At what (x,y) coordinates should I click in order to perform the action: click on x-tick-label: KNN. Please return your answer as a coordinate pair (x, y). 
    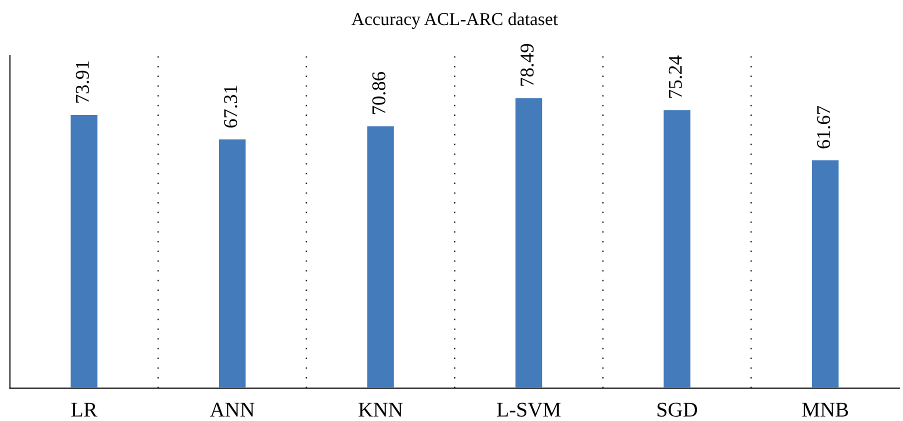
    Looking at the image, I should click on (380, 409).